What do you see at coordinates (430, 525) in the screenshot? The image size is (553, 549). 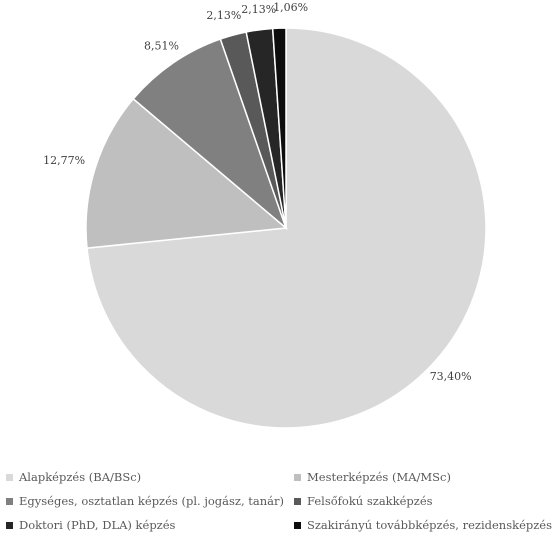 I see `legend-label: Szakirányú továbbképzés, rezidensképzés` at bounding box center [430, 525].